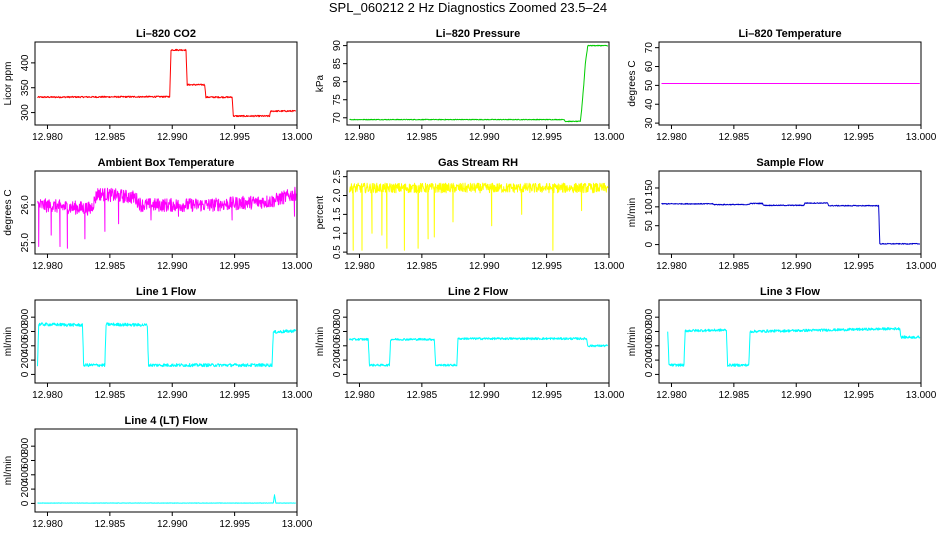 The width and height of the screenshot is (936, 540). I want to click on y-tick-label: 300, so click(25, 112).